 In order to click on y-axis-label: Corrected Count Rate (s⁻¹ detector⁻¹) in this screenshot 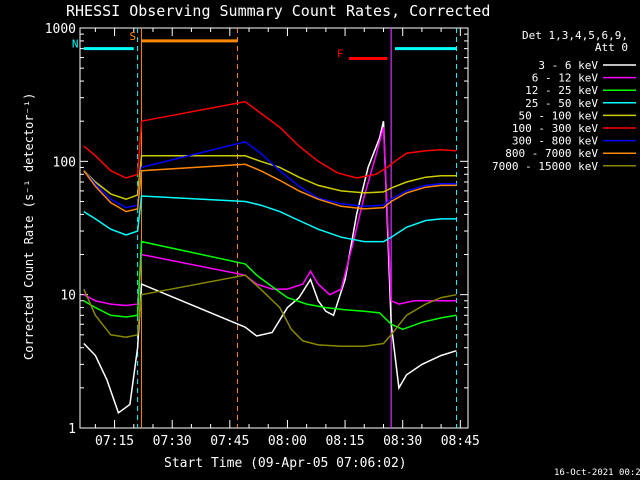, I will do `click(29, 226)`.